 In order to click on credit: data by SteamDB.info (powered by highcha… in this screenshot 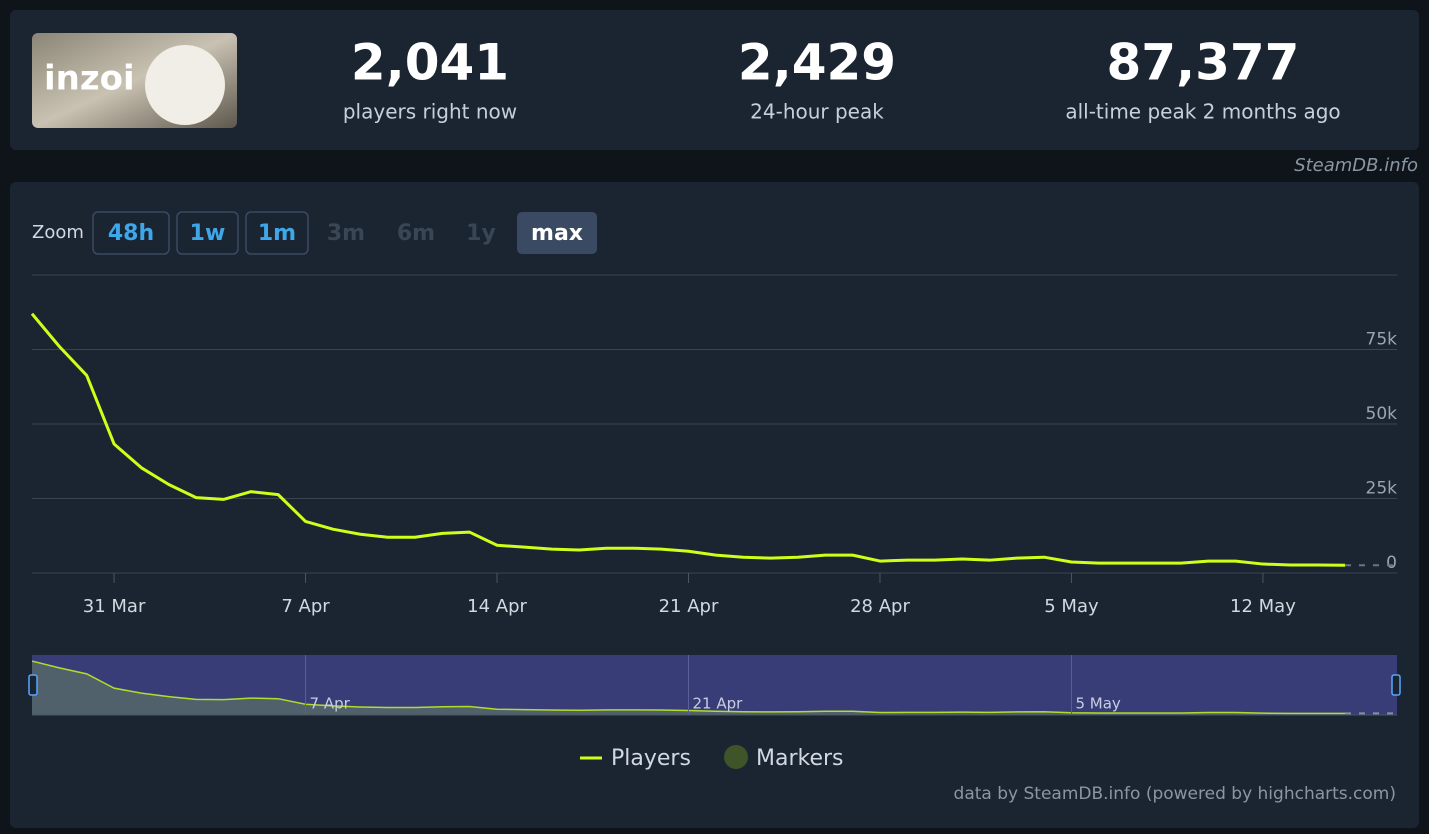, I will do `click(1175, 794)`.